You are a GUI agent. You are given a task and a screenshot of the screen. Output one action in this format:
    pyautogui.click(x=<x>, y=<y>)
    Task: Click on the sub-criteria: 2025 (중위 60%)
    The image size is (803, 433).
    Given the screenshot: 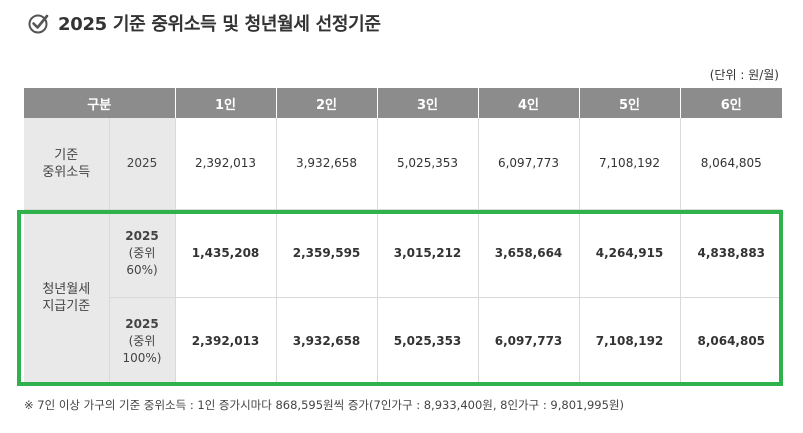 What is the action you would take?
    pyautogui.click(x=142, y=253)
    